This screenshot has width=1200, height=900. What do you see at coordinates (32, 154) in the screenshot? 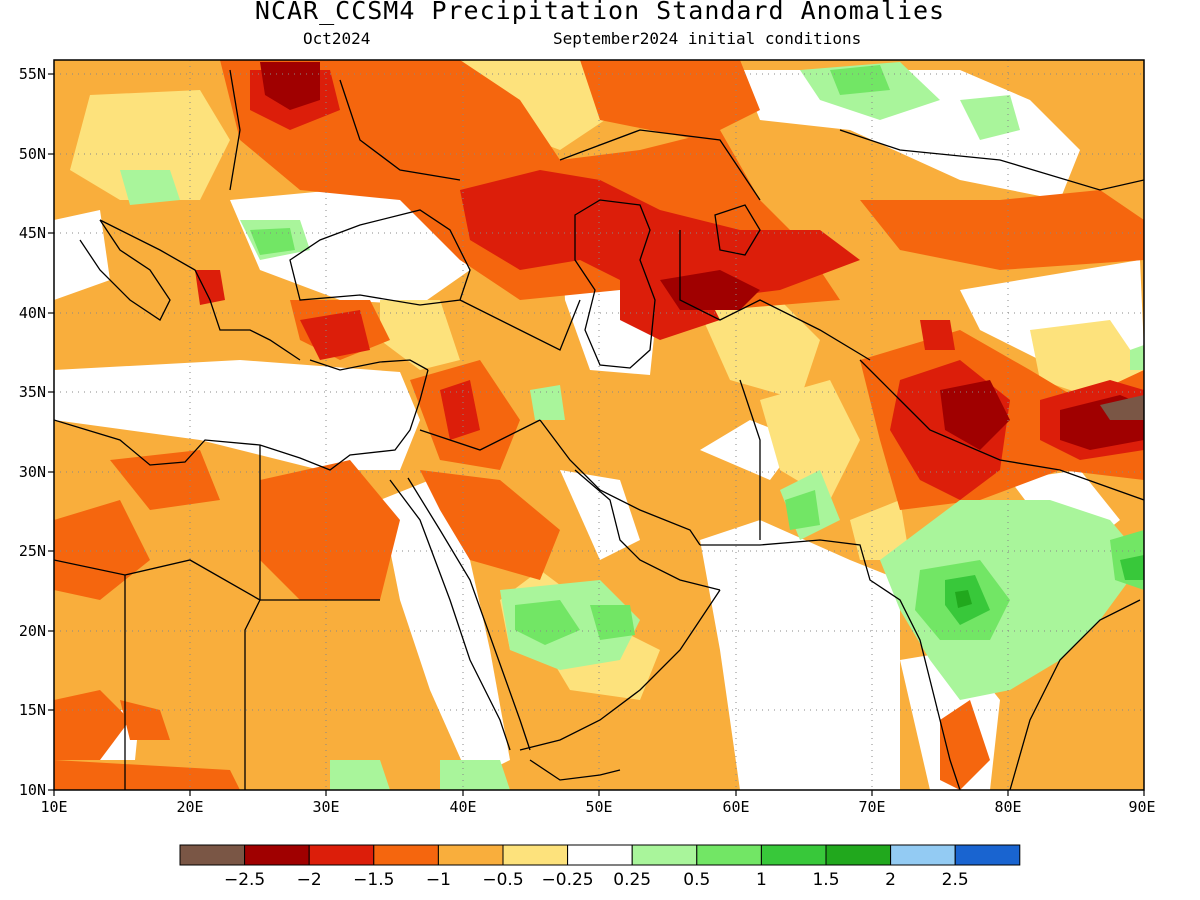
I see `lat-label: 50N` at bounding box center [32, 154].